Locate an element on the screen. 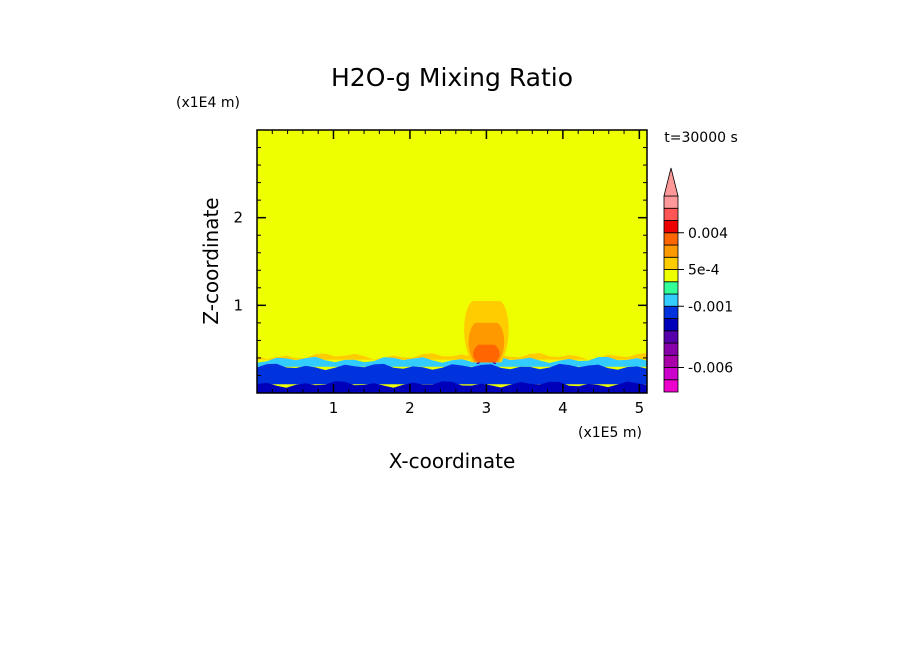 The image size is (904, 654). x-tick-label: 4 is located at coordinates (563, 408).